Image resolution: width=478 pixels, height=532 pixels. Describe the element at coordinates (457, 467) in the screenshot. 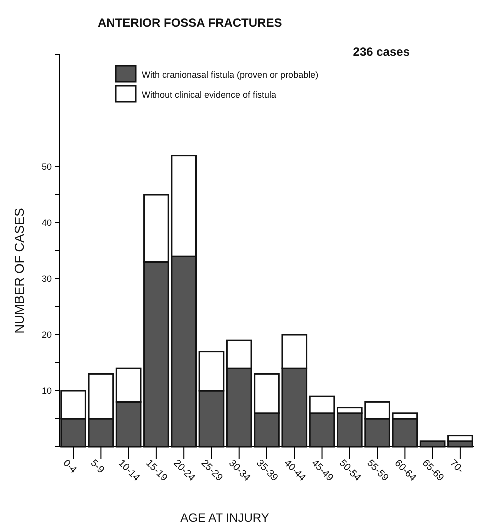

I see `x-tick-label: 70-` at that location.